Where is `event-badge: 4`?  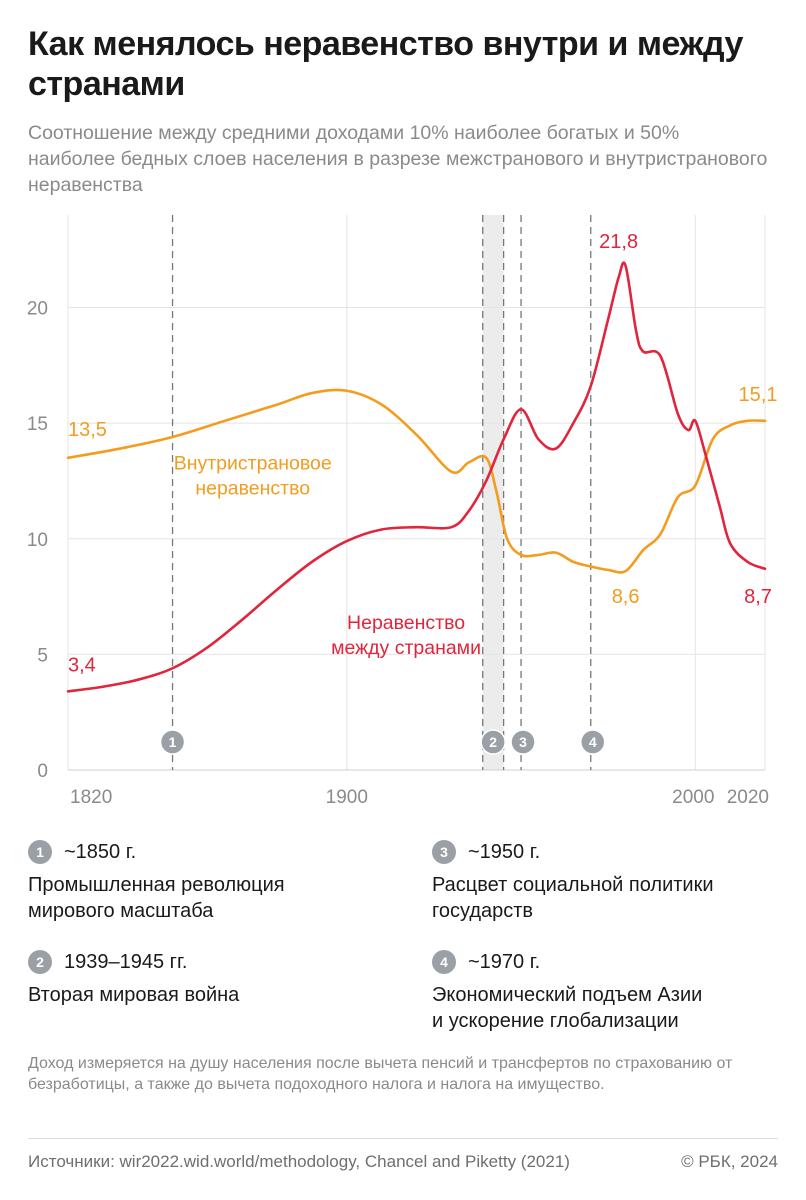 event-badge: 4 is located at coordinates (444, 962).